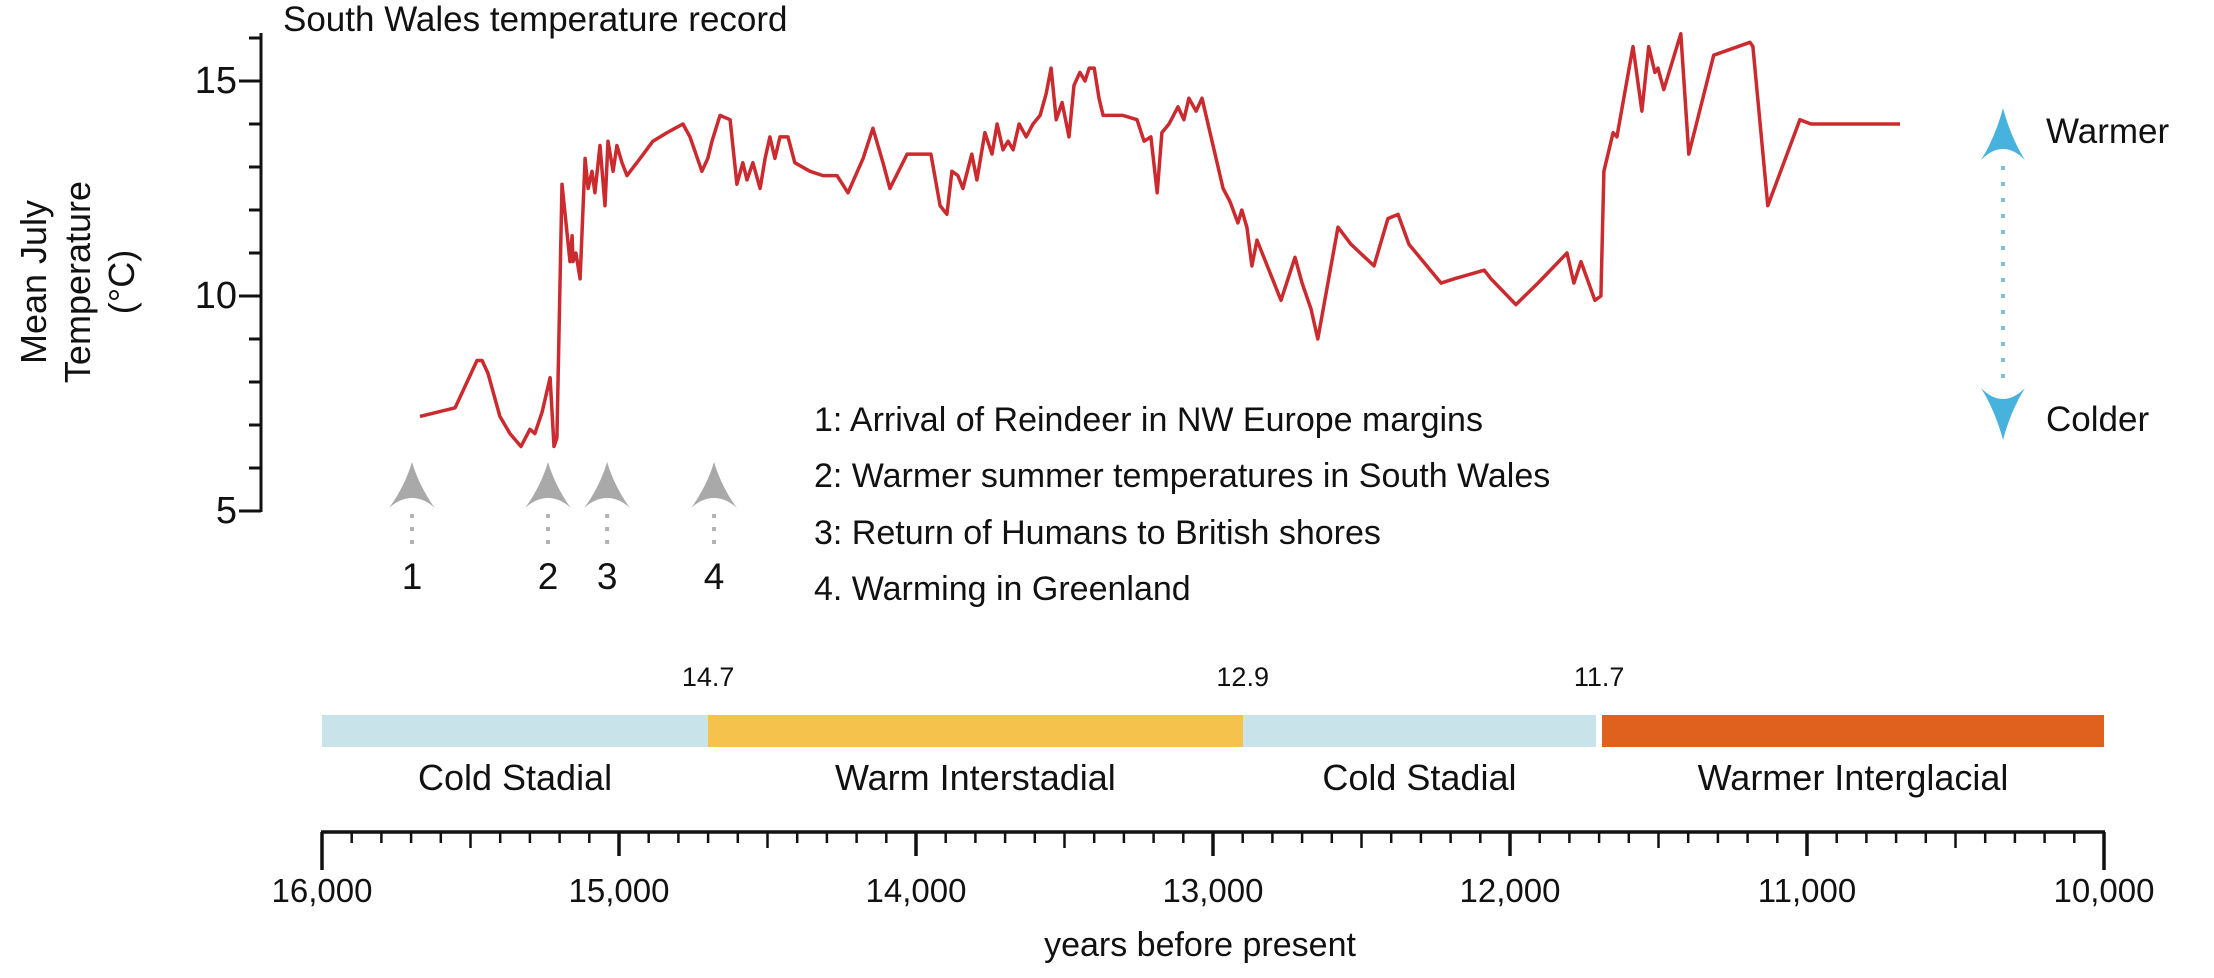 Image resolution: width=2214 pixels, height=978 pixels. Describe the element at coordinates (215, 296) in the screenshot. I see `y-tick-label: 10` at that location.